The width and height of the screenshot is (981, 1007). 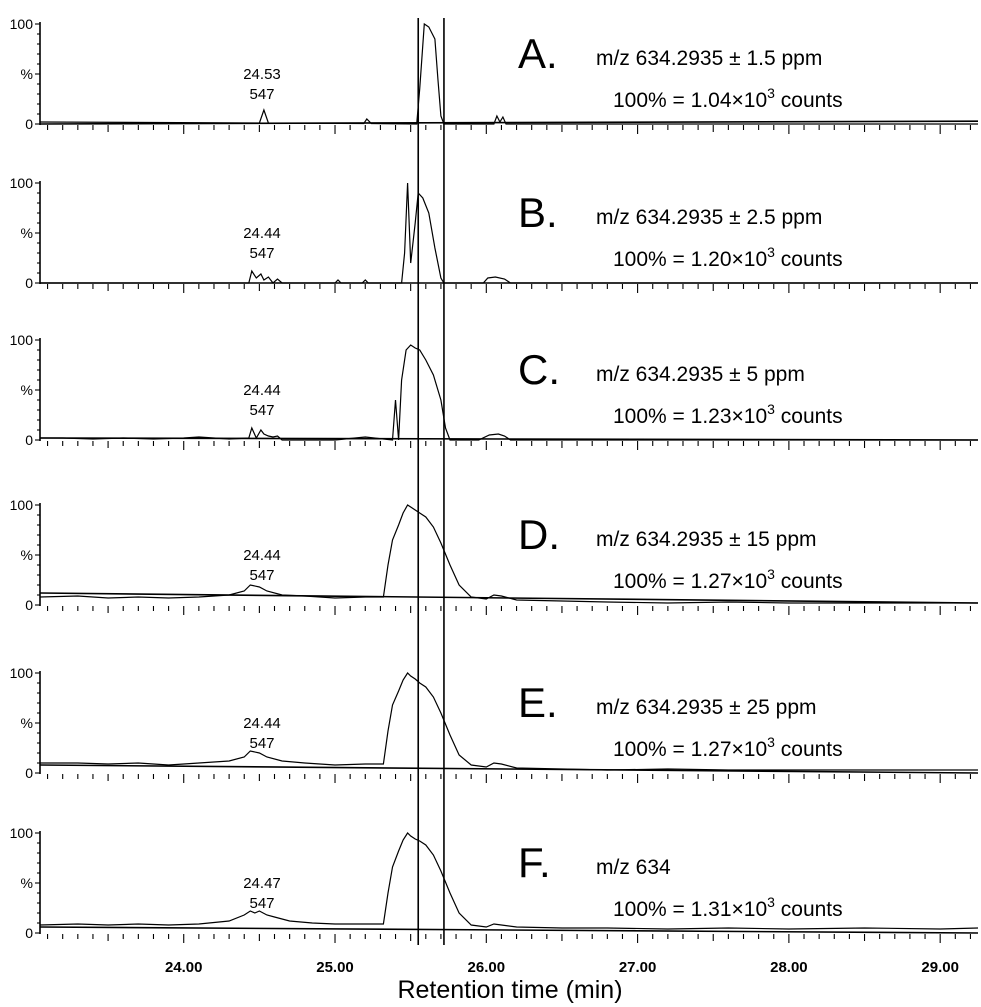 I want to click on x-tick-label: 24.00, so click(x=184, y=967).